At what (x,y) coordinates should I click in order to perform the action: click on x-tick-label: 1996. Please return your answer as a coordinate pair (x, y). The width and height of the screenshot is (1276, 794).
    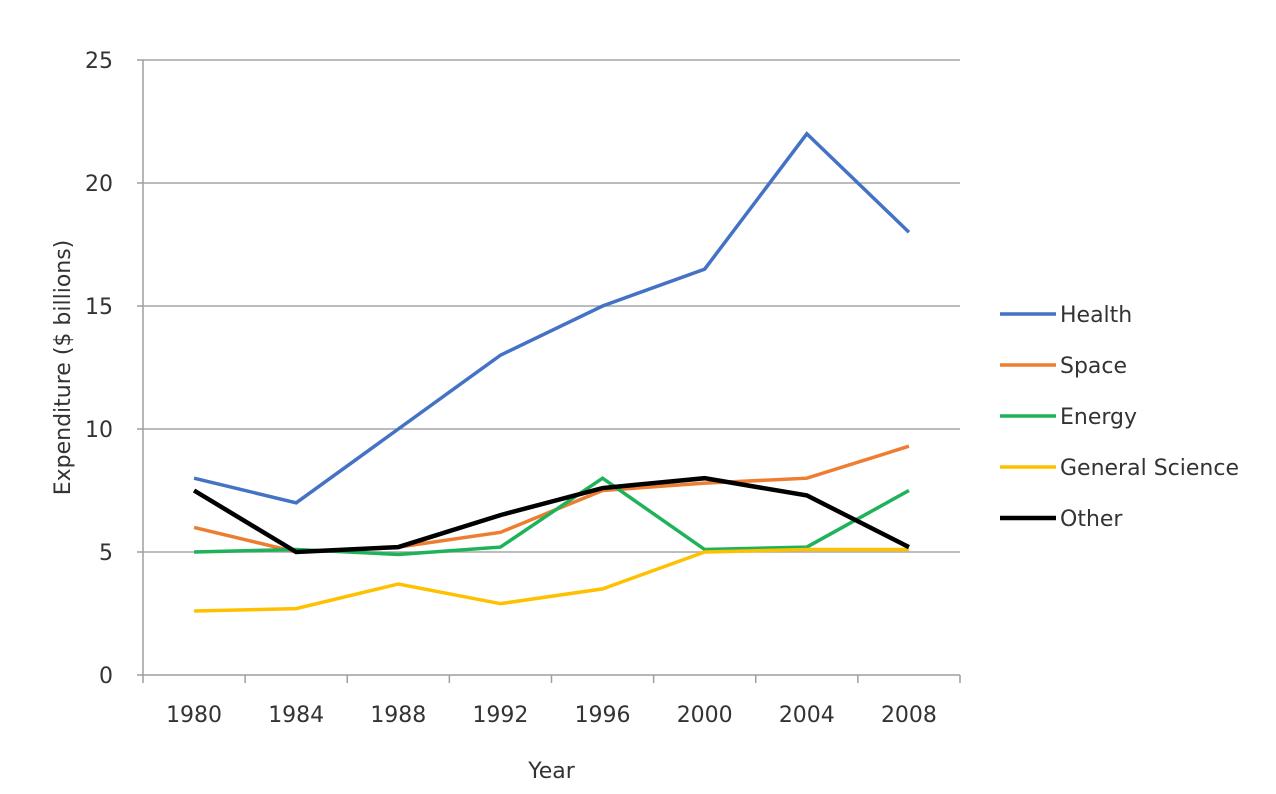
    Looking at the image, I should click on (603, 715).